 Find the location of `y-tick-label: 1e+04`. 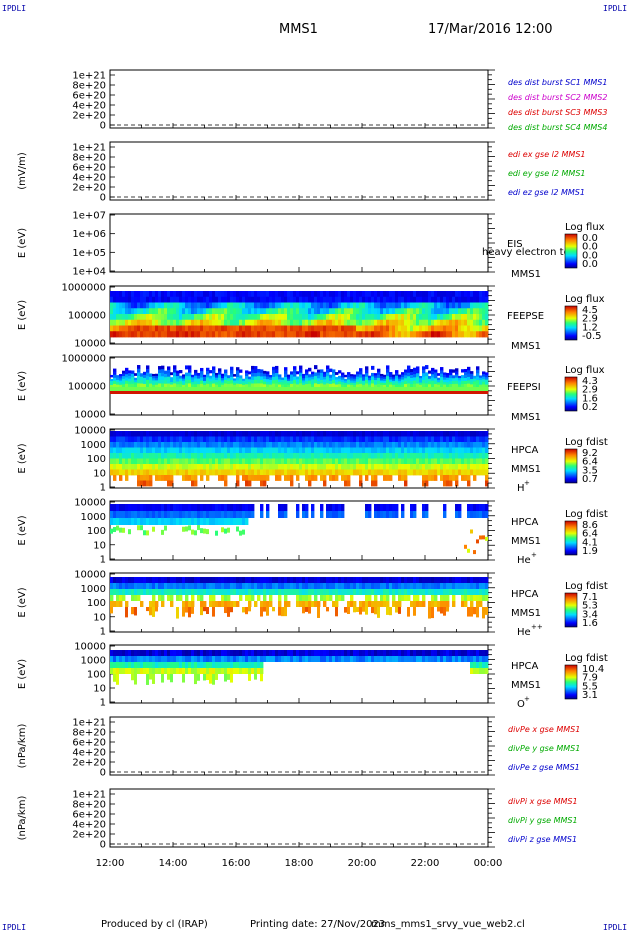

y-tick-label: 1e+04 is located at coordinates (89, 272).